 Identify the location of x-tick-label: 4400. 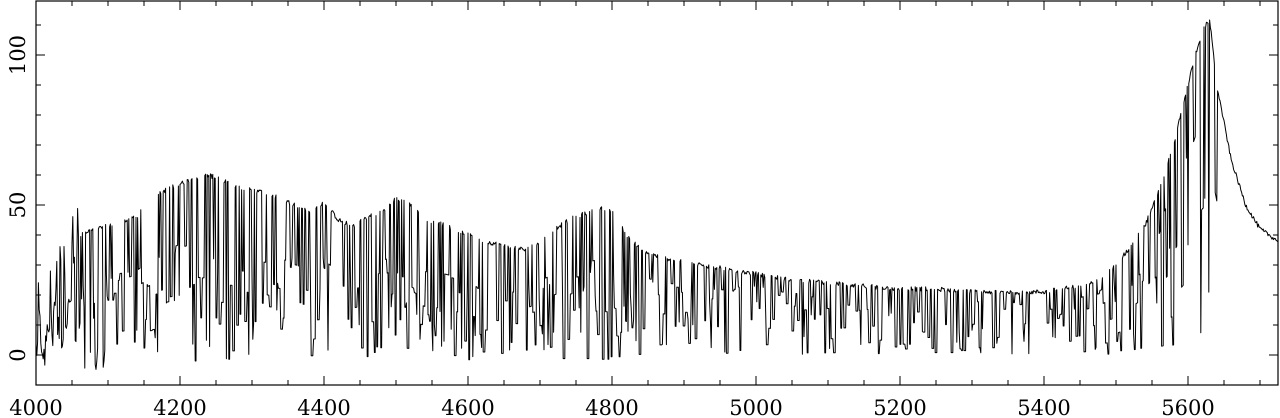
(323, 407).